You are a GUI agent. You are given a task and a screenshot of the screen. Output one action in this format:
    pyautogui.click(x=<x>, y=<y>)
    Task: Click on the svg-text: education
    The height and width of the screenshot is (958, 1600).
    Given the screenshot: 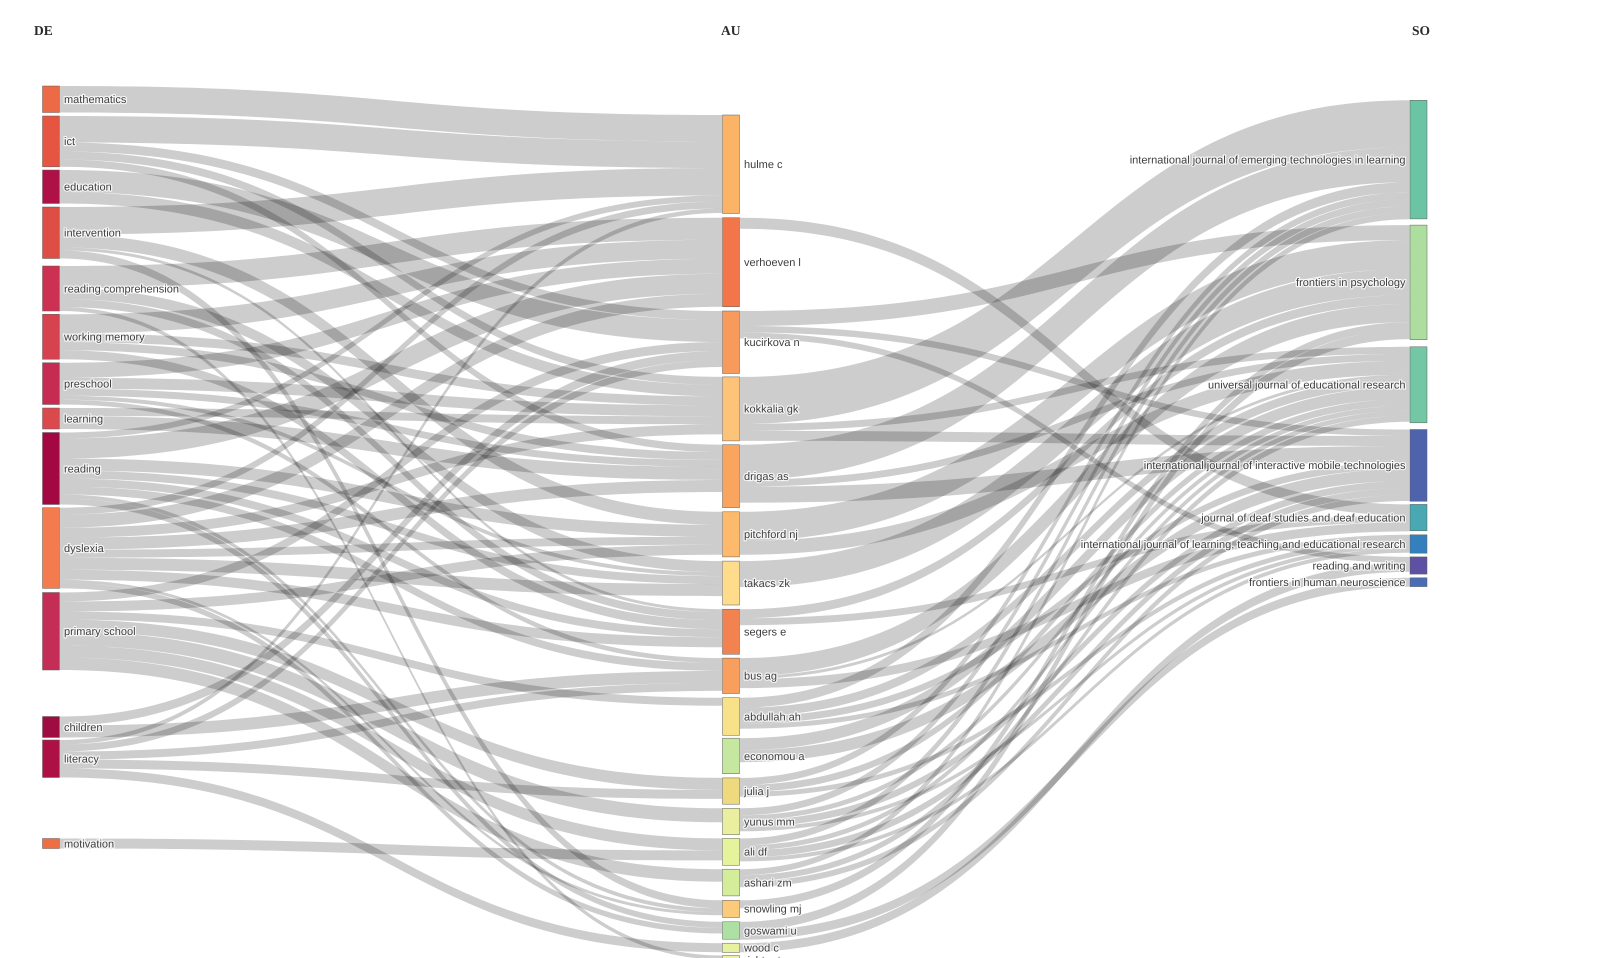 What is the action you would take?
    pyautogui.click(x=88, y=188)
    